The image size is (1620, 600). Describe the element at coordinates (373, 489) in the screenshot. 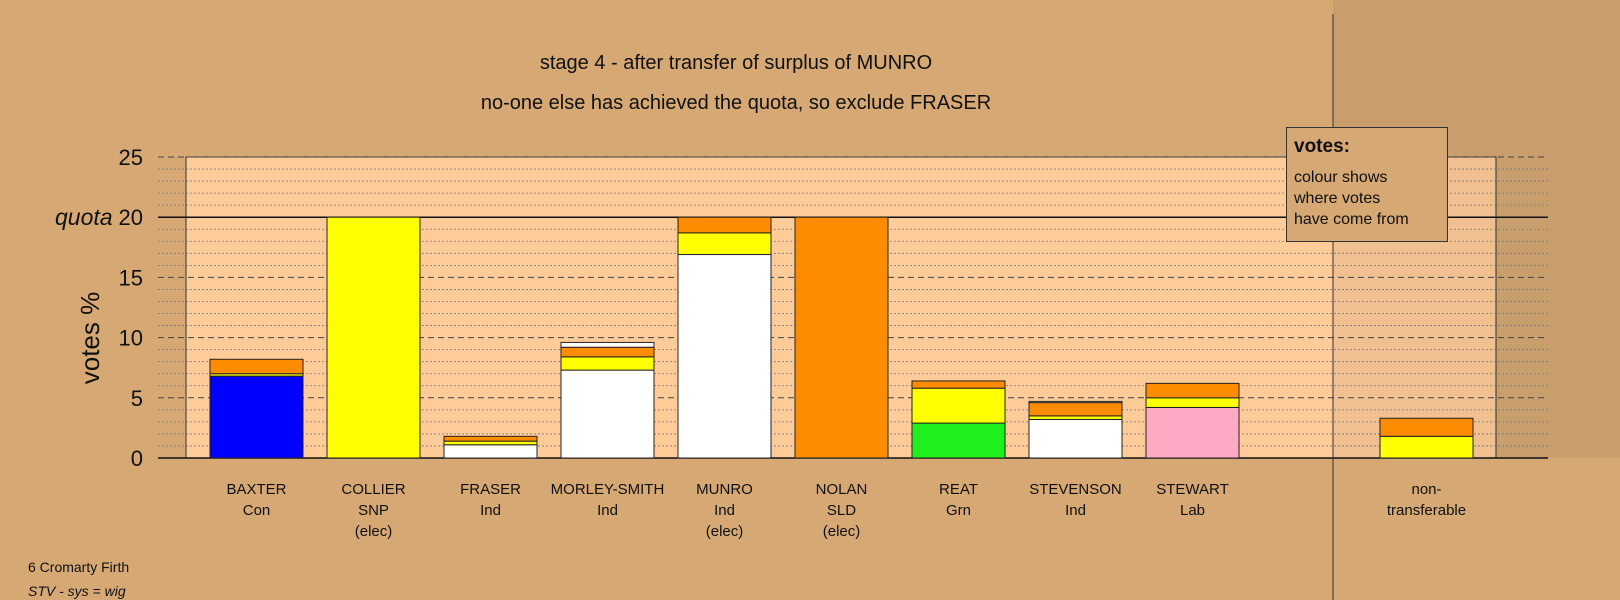

I see `category-label-collier-line-1: COLLIER` at that location.